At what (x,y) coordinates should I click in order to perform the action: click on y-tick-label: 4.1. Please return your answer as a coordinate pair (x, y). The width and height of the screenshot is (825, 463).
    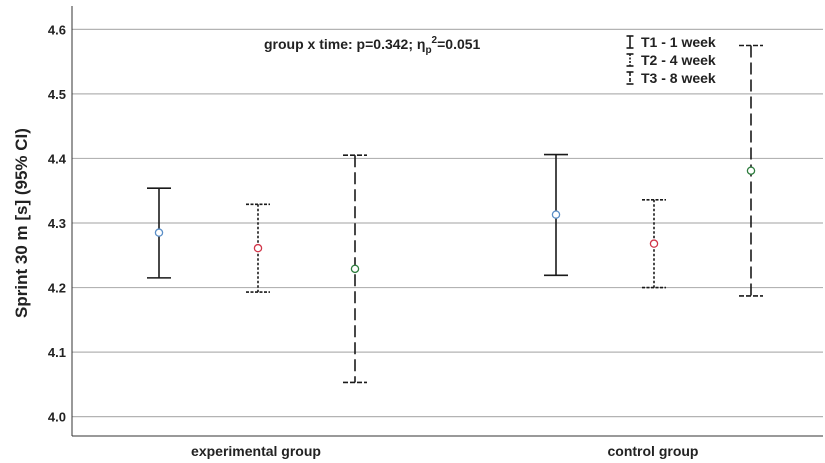
    Looking at the image, I should click on (57, 352).